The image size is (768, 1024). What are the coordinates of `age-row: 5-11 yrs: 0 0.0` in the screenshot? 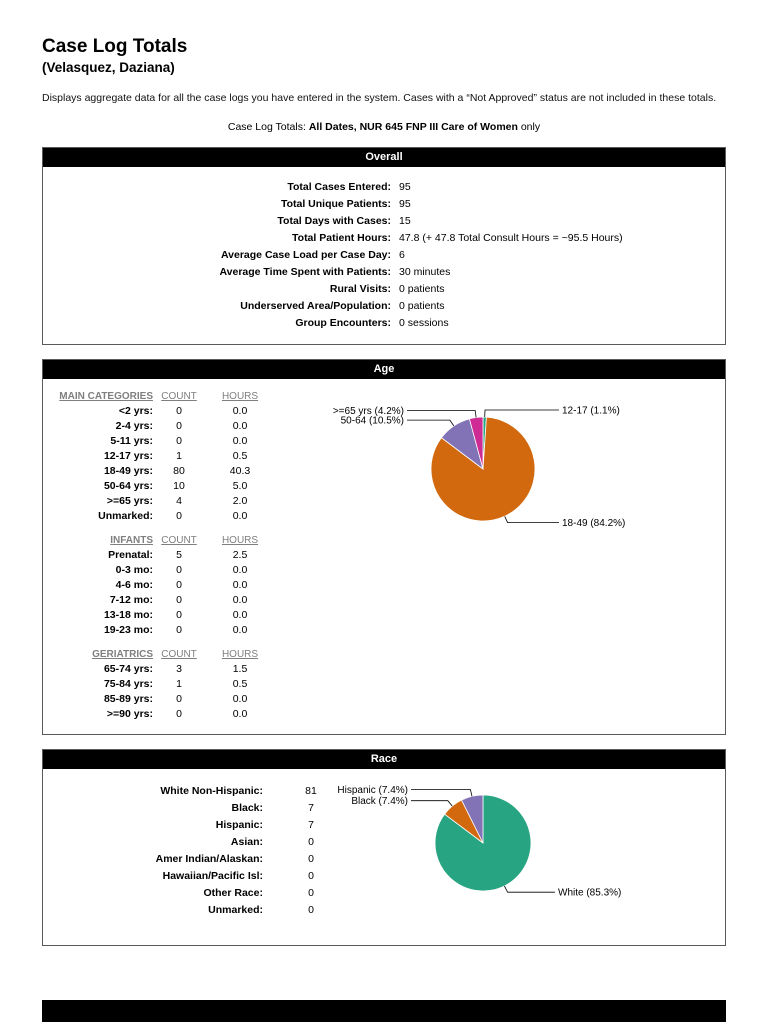 It's located at (181, 441).